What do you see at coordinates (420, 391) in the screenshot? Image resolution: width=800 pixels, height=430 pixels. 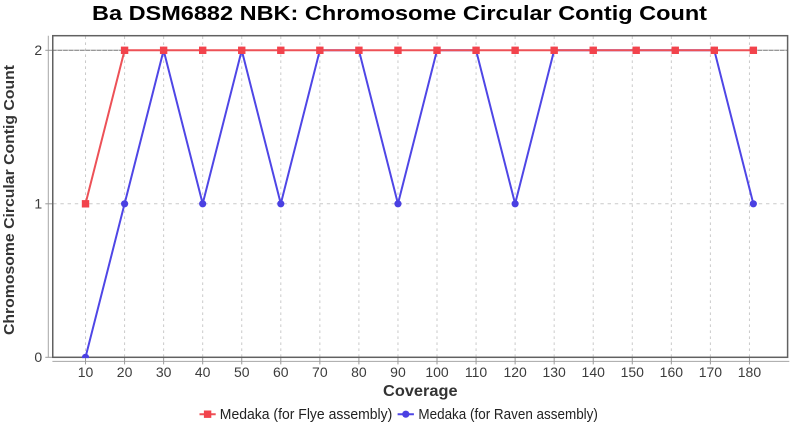 I see `svg-text: Coverage` at bounding box center [420, 391].